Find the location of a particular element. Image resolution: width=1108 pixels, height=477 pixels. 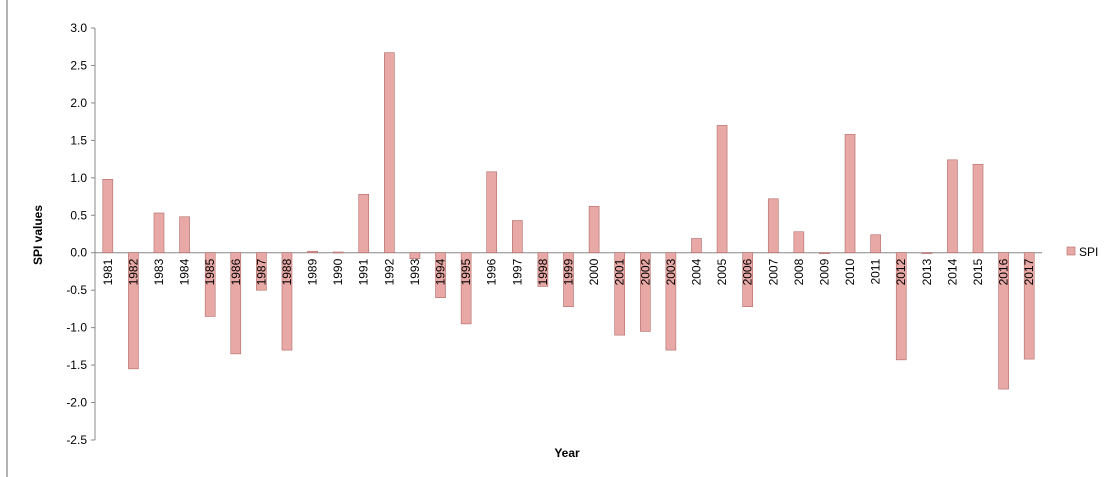

x-tick-label-1984: 1984 is located at coordinates (185, 271).